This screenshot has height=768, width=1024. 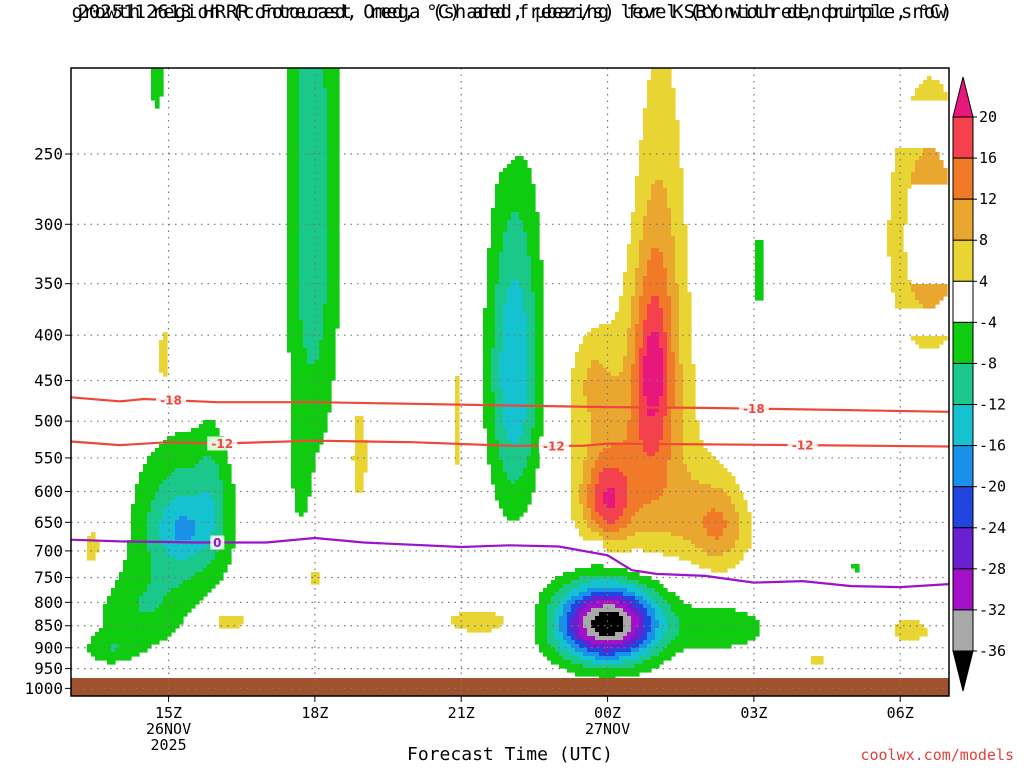 What do you see at coordinates (992, 651) in the screenshot?
I see `colorbar-label: -36` at bounding box center [992, 651].